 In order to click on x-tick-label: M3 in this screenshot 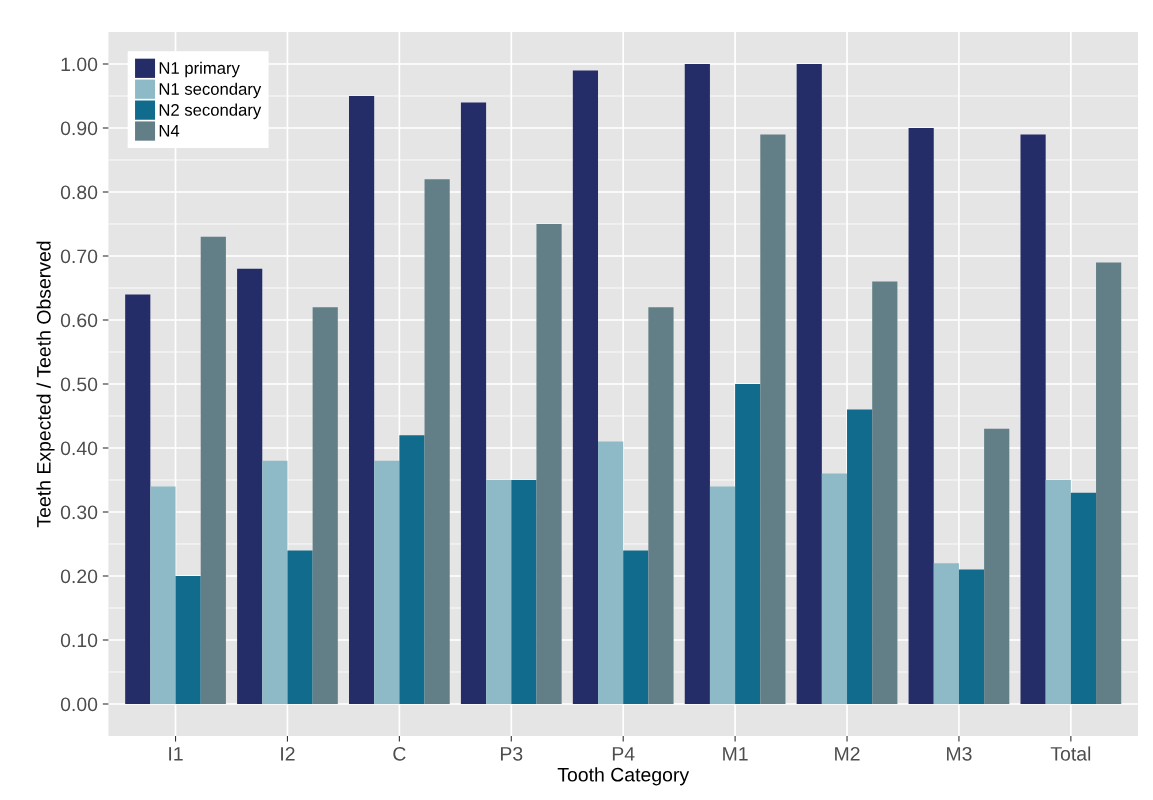, I will do `click(959, 753)`.